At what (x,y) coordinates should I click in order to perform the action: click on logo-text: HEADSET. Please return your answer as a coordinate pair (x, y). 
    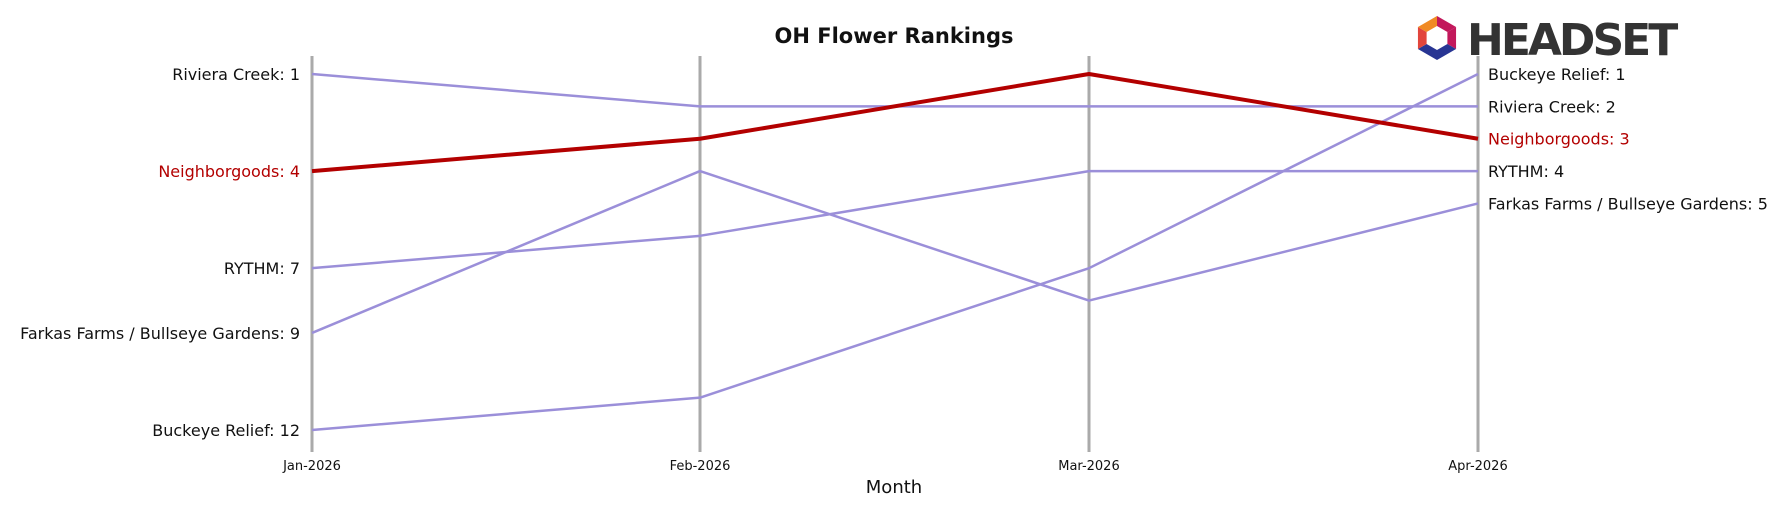
    Looking at the image, I should click on (1572, 40).